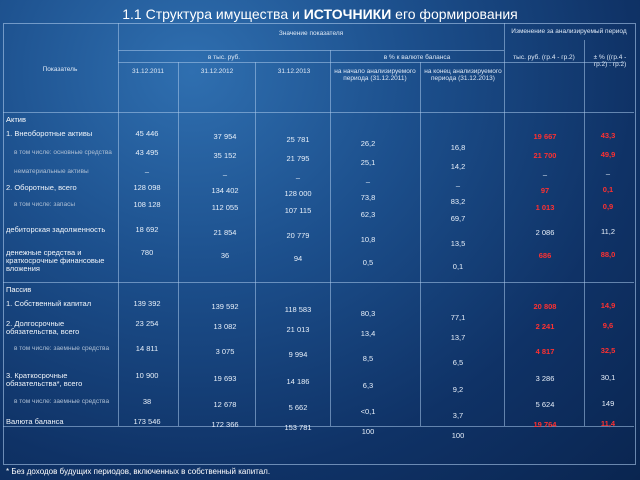  What do you see at coordinates (225, 155) in the screenshot?
I see `assets-cell: 35 152` at bounding box center [225, 155].